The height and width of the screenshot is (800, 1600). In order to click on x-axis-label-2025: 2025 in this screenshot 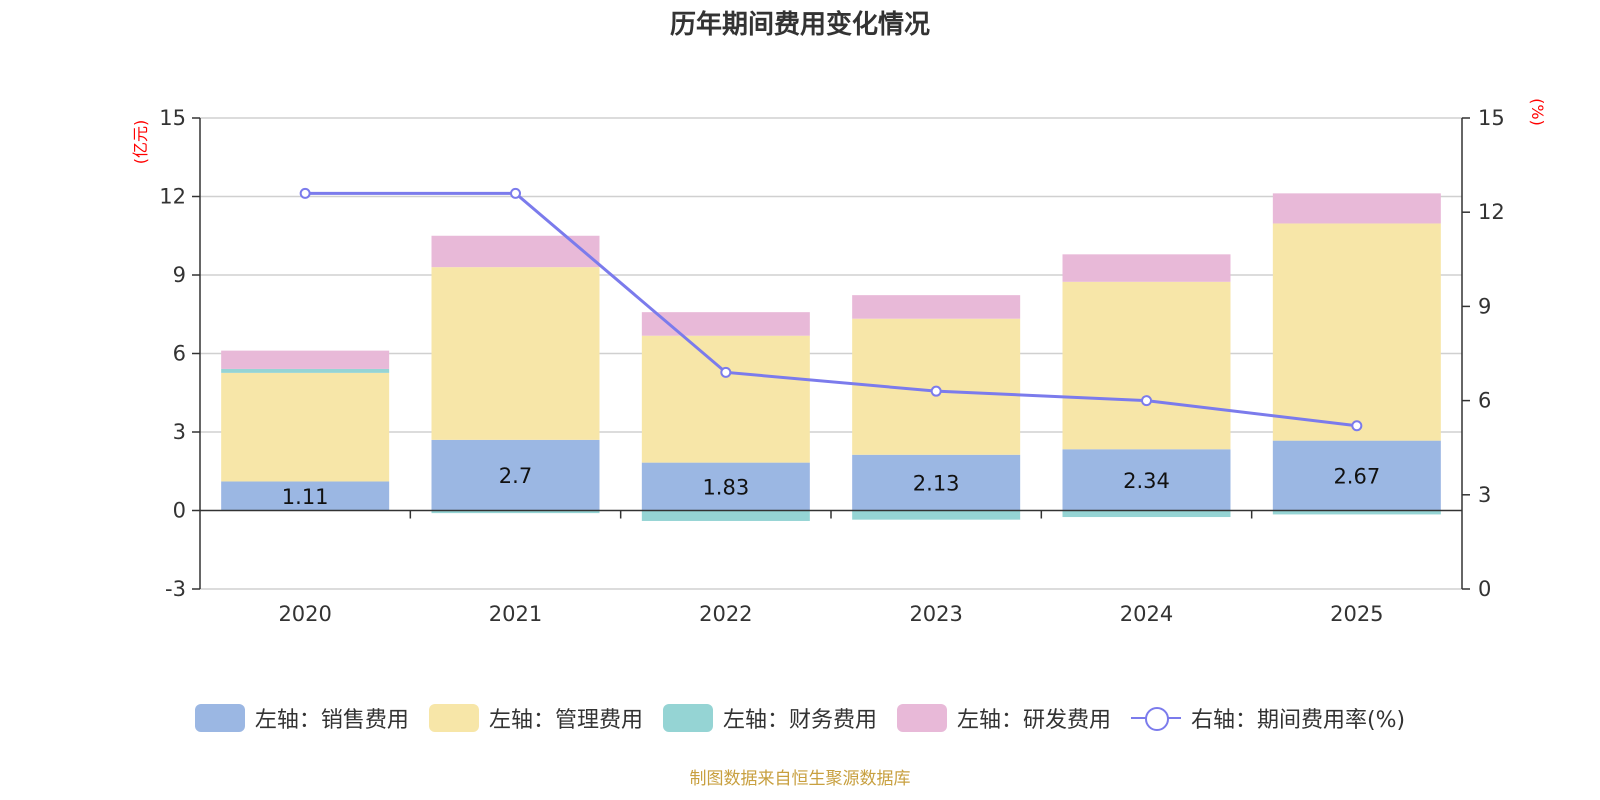, I will do `click(1356, 614)`.